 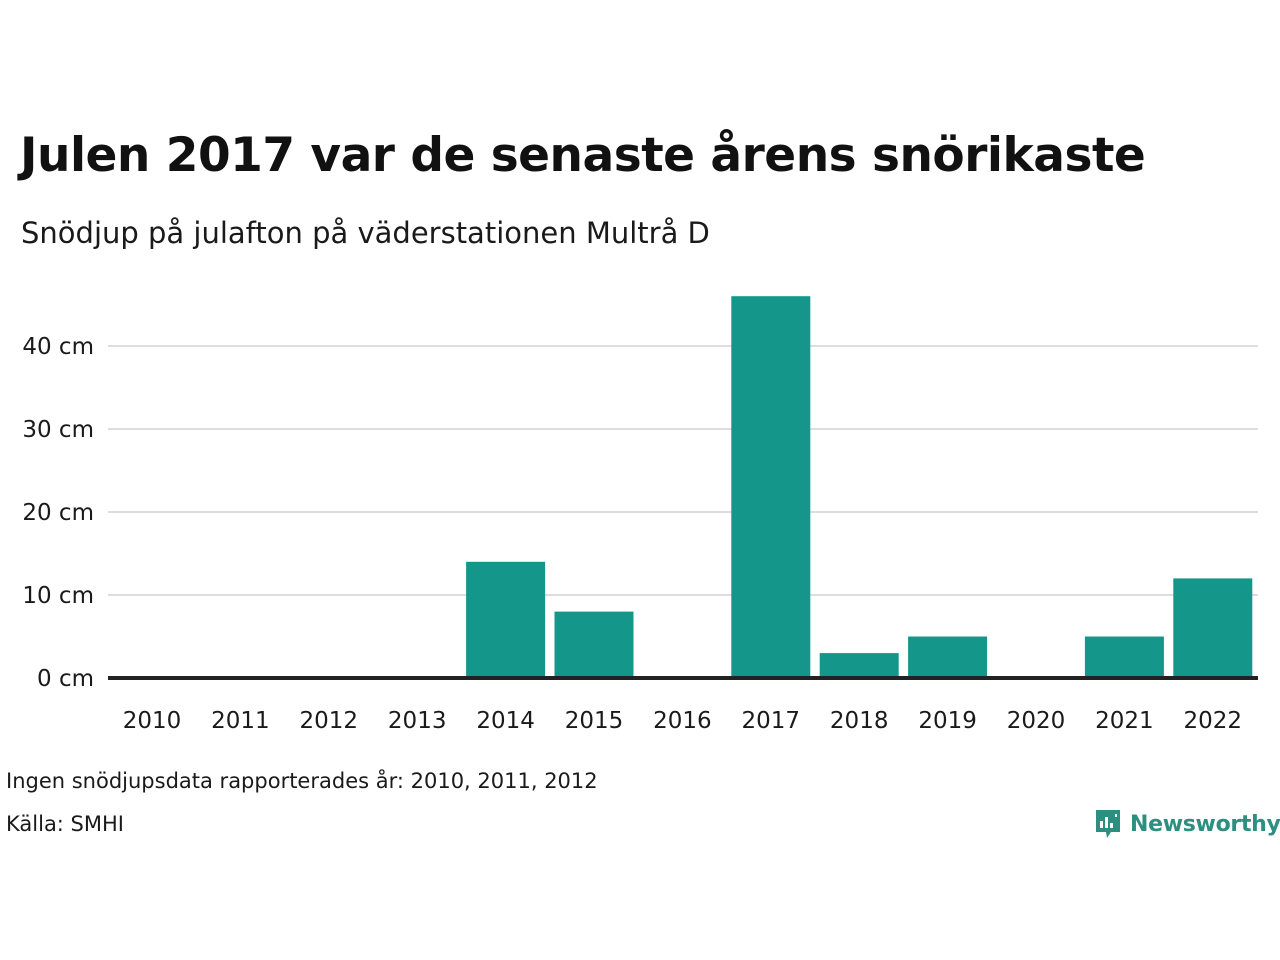 I want to click on x-tick-label: 2013, so click(x=417, y=721).